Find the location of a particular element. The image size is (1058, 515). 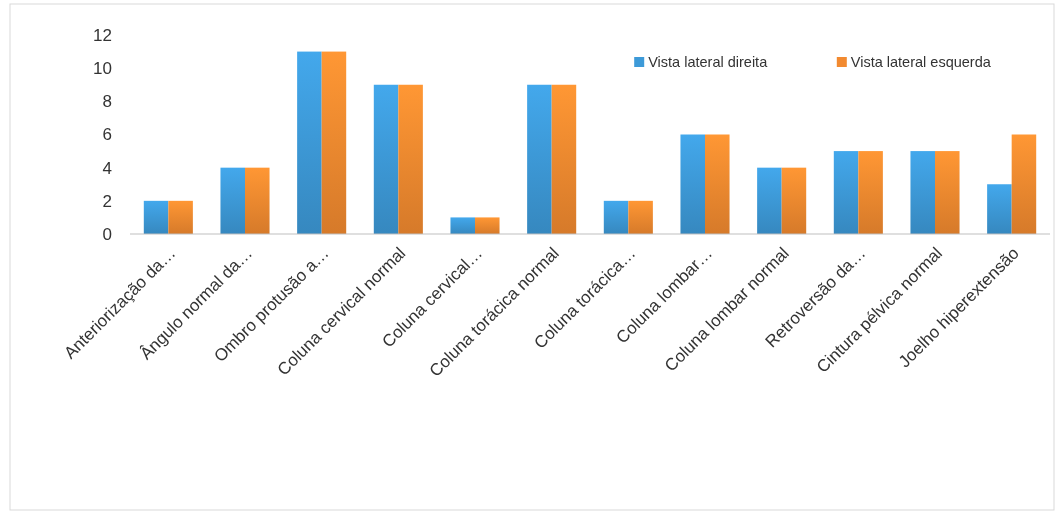

y-tick-label: 0 is located at coordinates (107, 234).